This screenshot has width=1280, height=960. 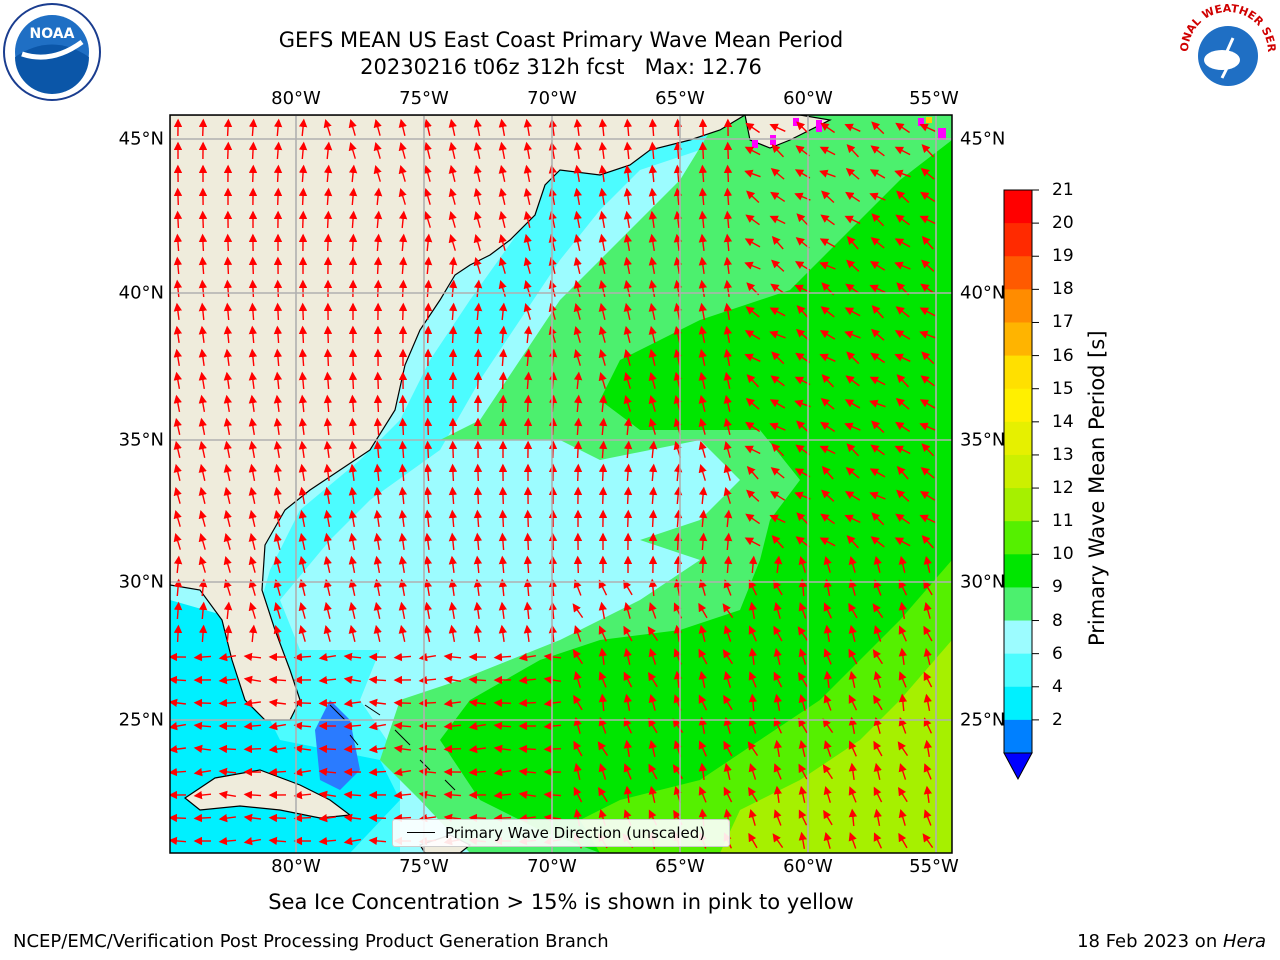 What do you see at coordinates (1018, 766) in the screenshot?
I see `colorbar-underflow` at bounding box center [1018, 766].